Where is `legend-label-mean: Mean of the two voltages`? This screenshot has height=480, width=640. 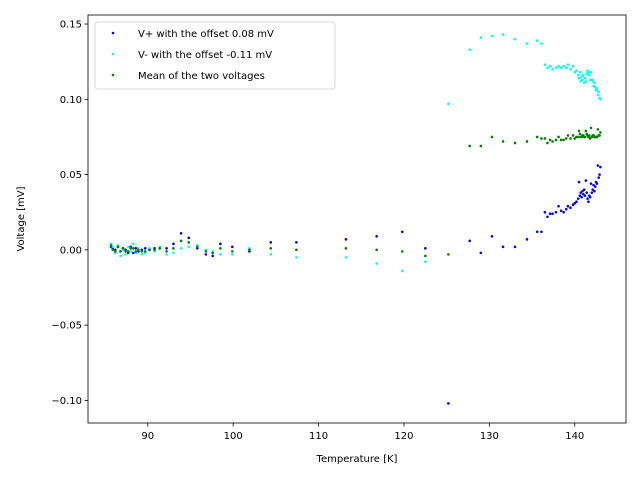 legend-label-mean: Mean of the two voltages is located at coordinates (201, 76).